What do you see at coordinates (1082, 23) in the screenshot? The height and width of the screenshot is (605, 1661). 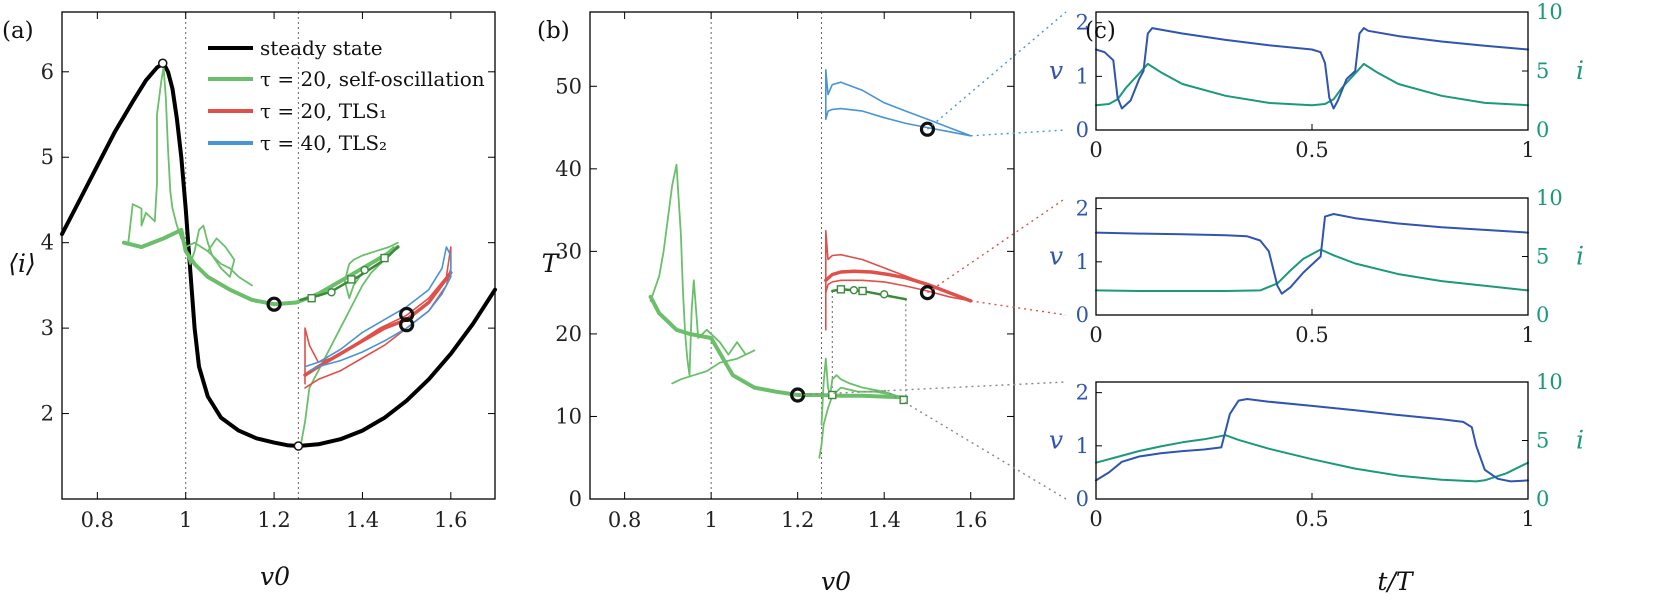 I see `panel-c-0-ytick-l-label-2: 2` at bounding box center [1082, 23].